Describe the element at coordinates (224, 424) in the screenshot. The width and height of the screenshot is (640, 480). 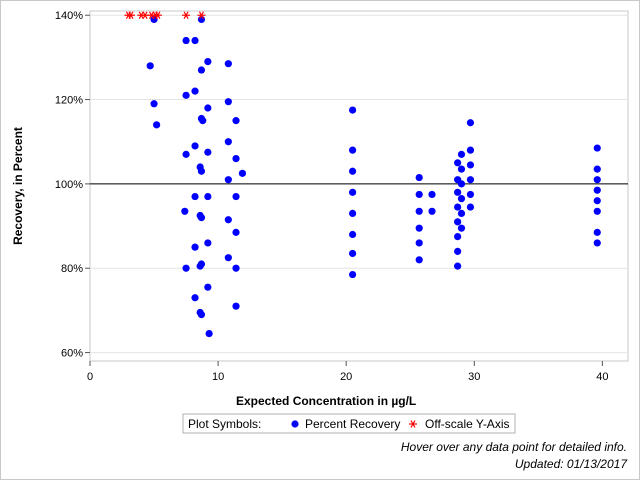
I see `legend-title: Plot Symbols:` at that location.